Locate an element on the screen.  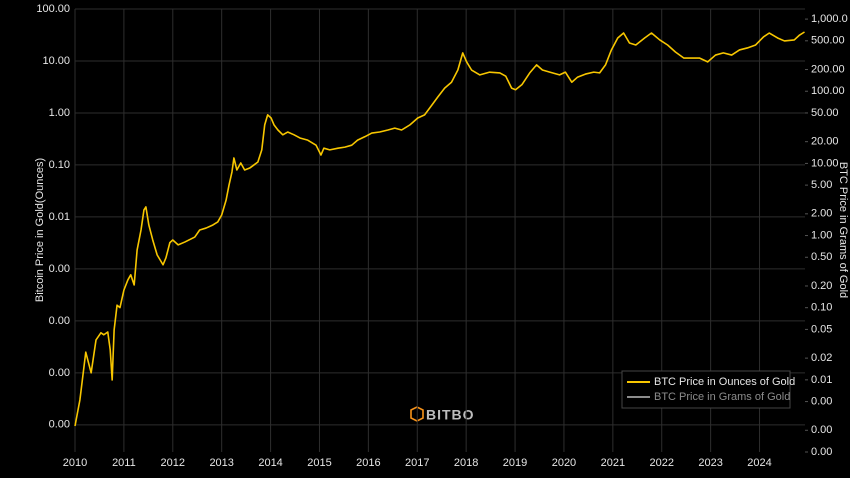
y2-tick-label: 0.50 is located at coordinates (821, 257).